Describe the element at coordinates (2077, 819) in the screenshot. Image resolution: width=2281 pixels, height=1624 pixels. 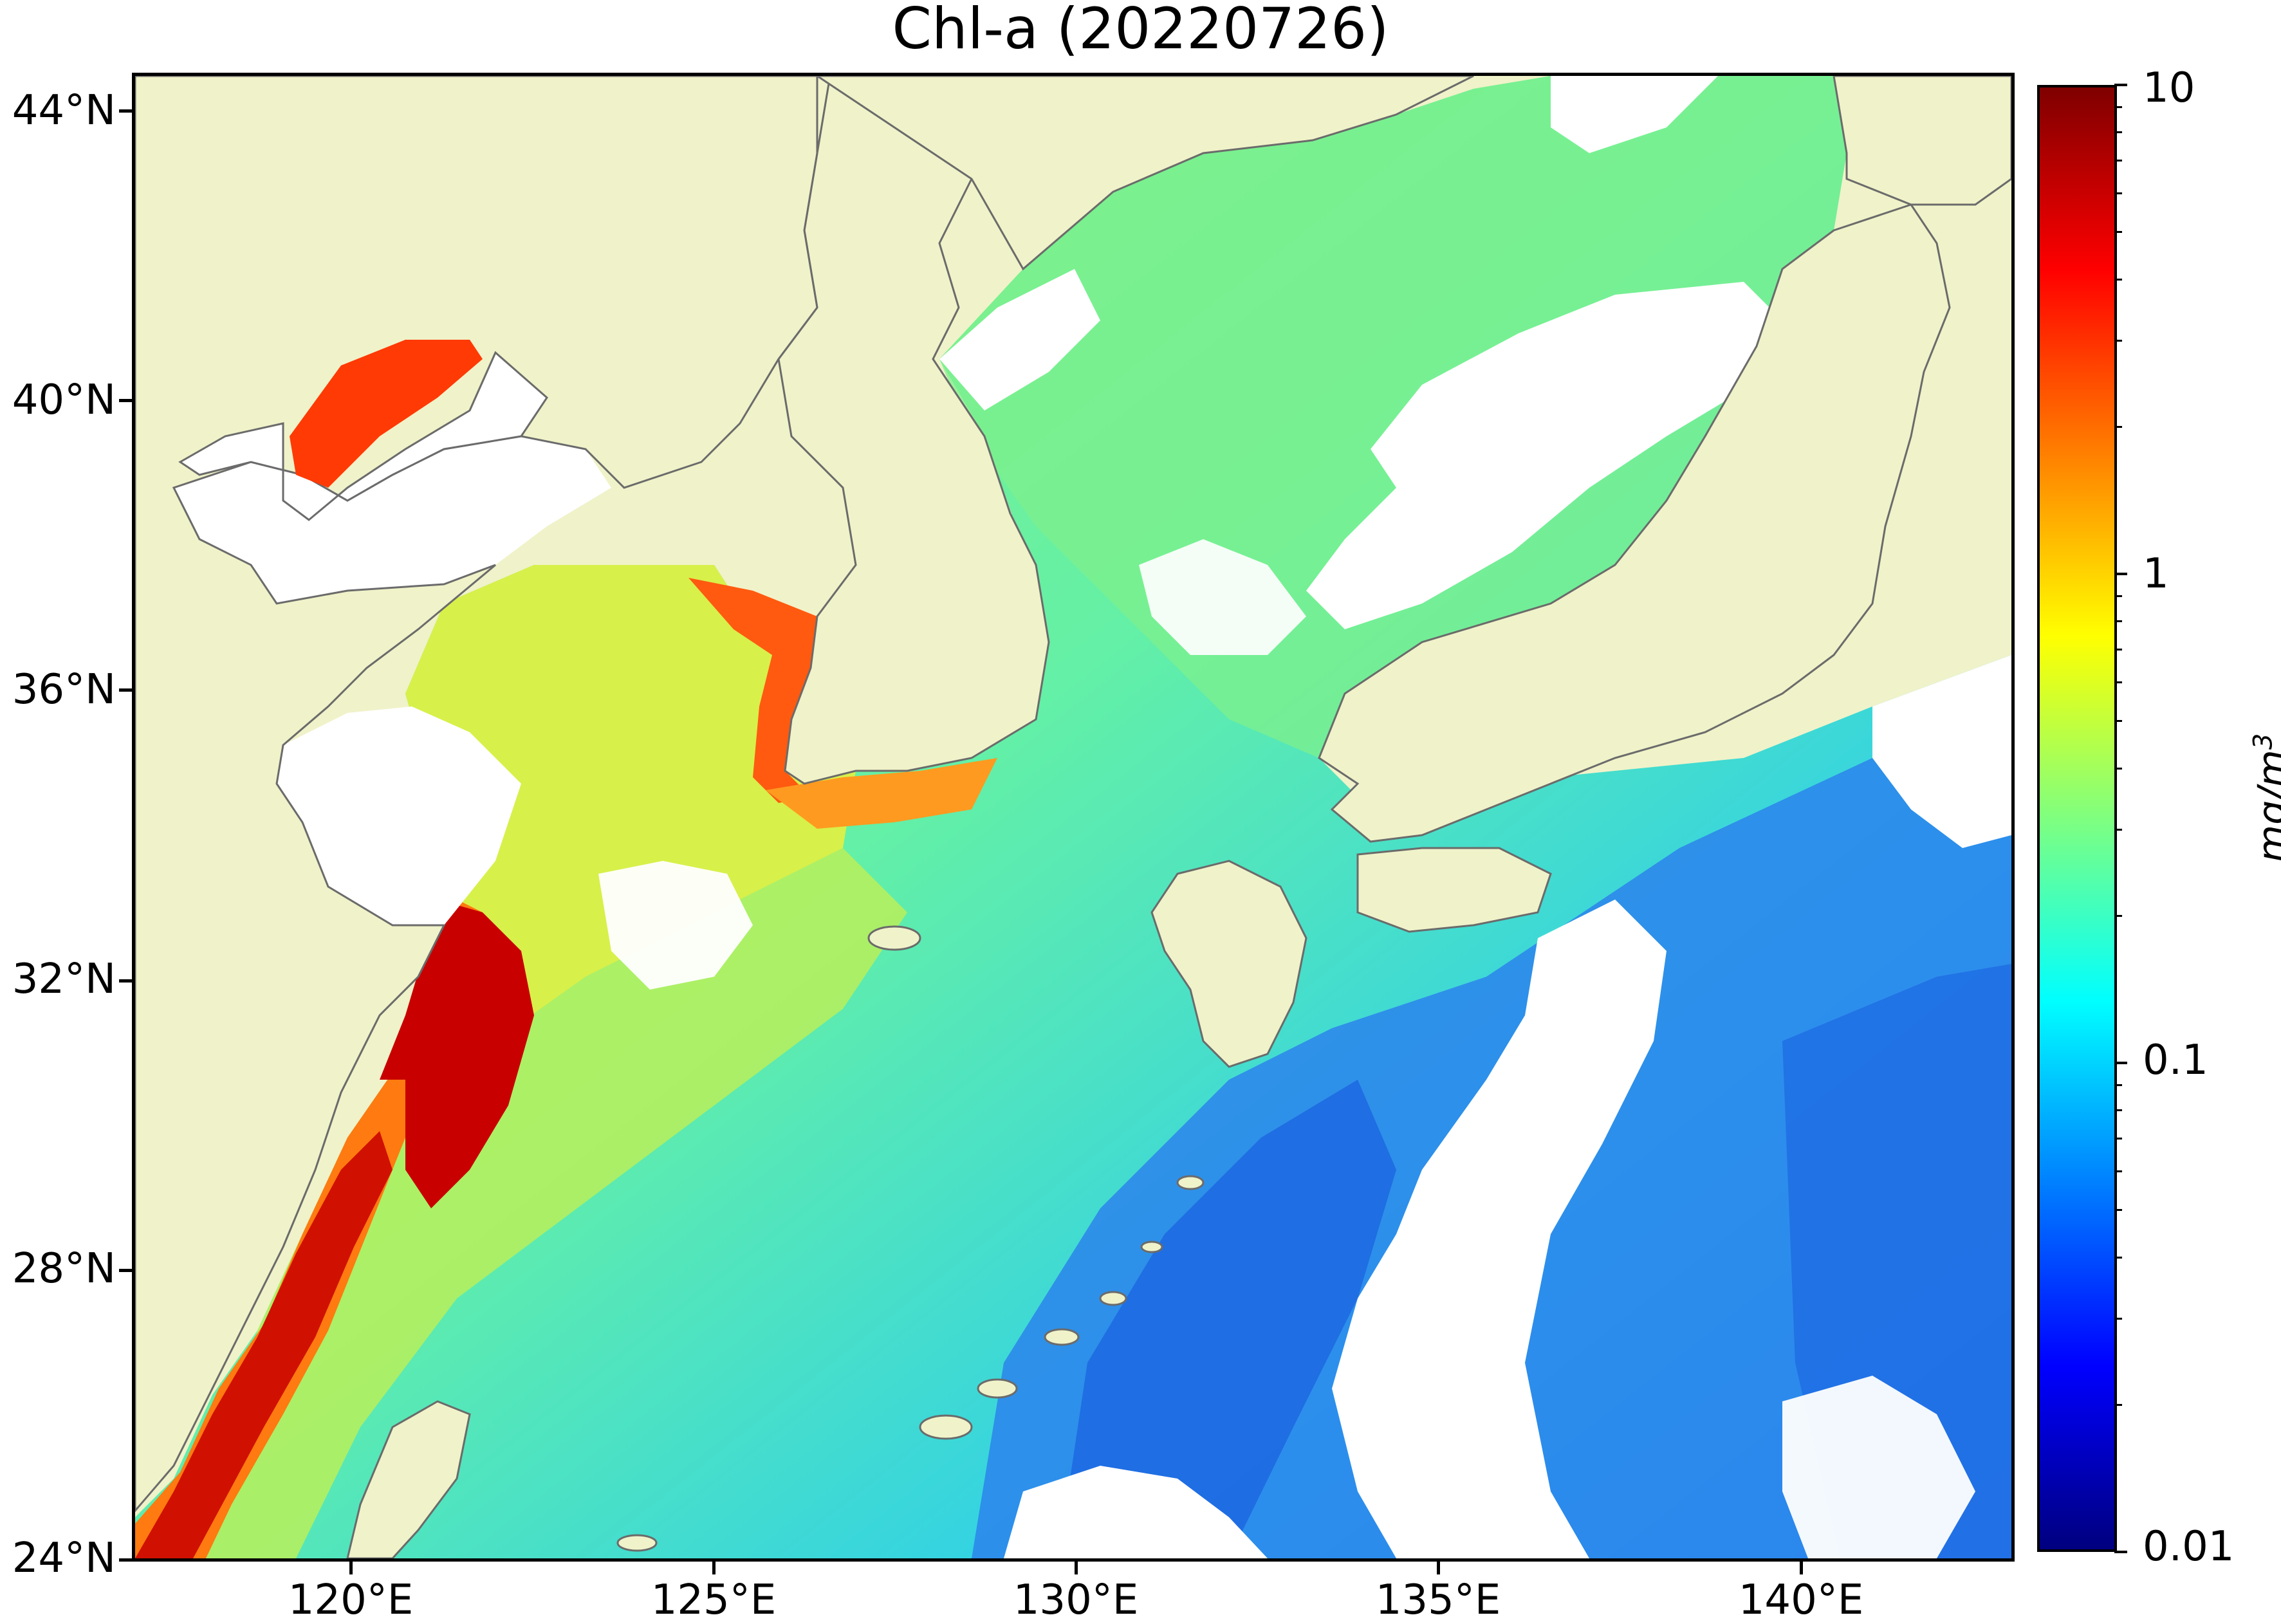
I see `colorbar` at that location.